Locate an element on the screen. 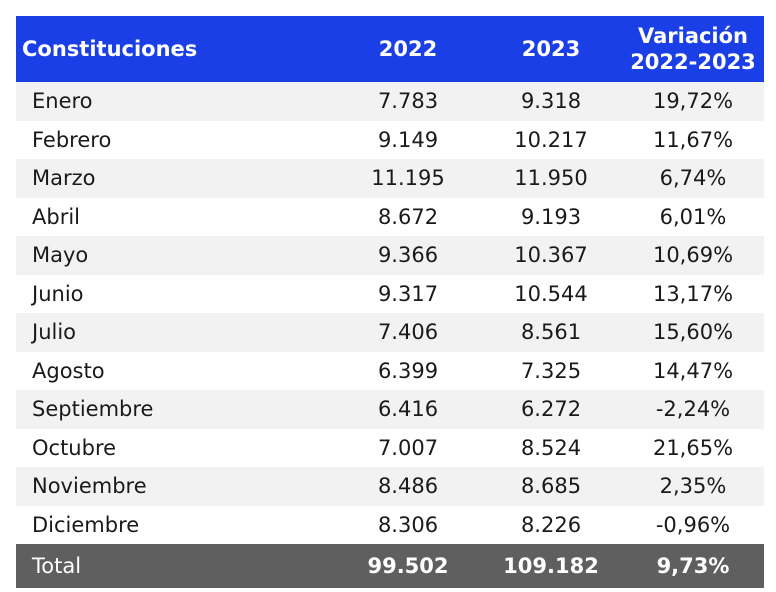 This screenshot has width=776, height=592. value-2022-cell: 7.783 is located at coordinates (408, 101).